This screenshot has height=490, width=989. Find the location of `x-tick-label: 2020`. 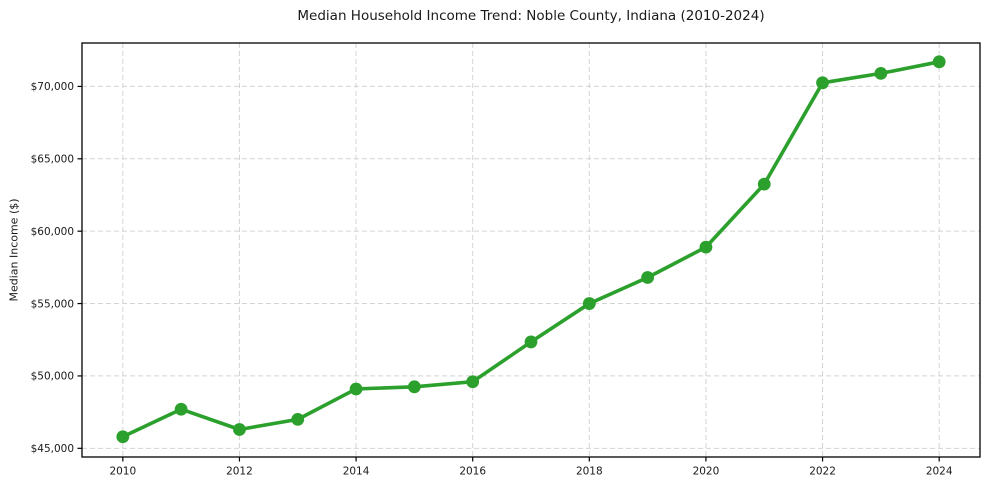

x-tick-label: 2020 is located at coordinates (706, 472).